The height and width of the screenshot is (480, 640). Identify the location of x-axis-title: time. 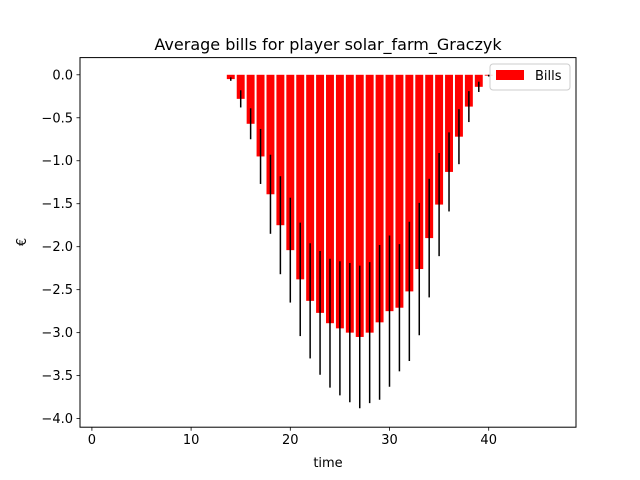
(327, 463).